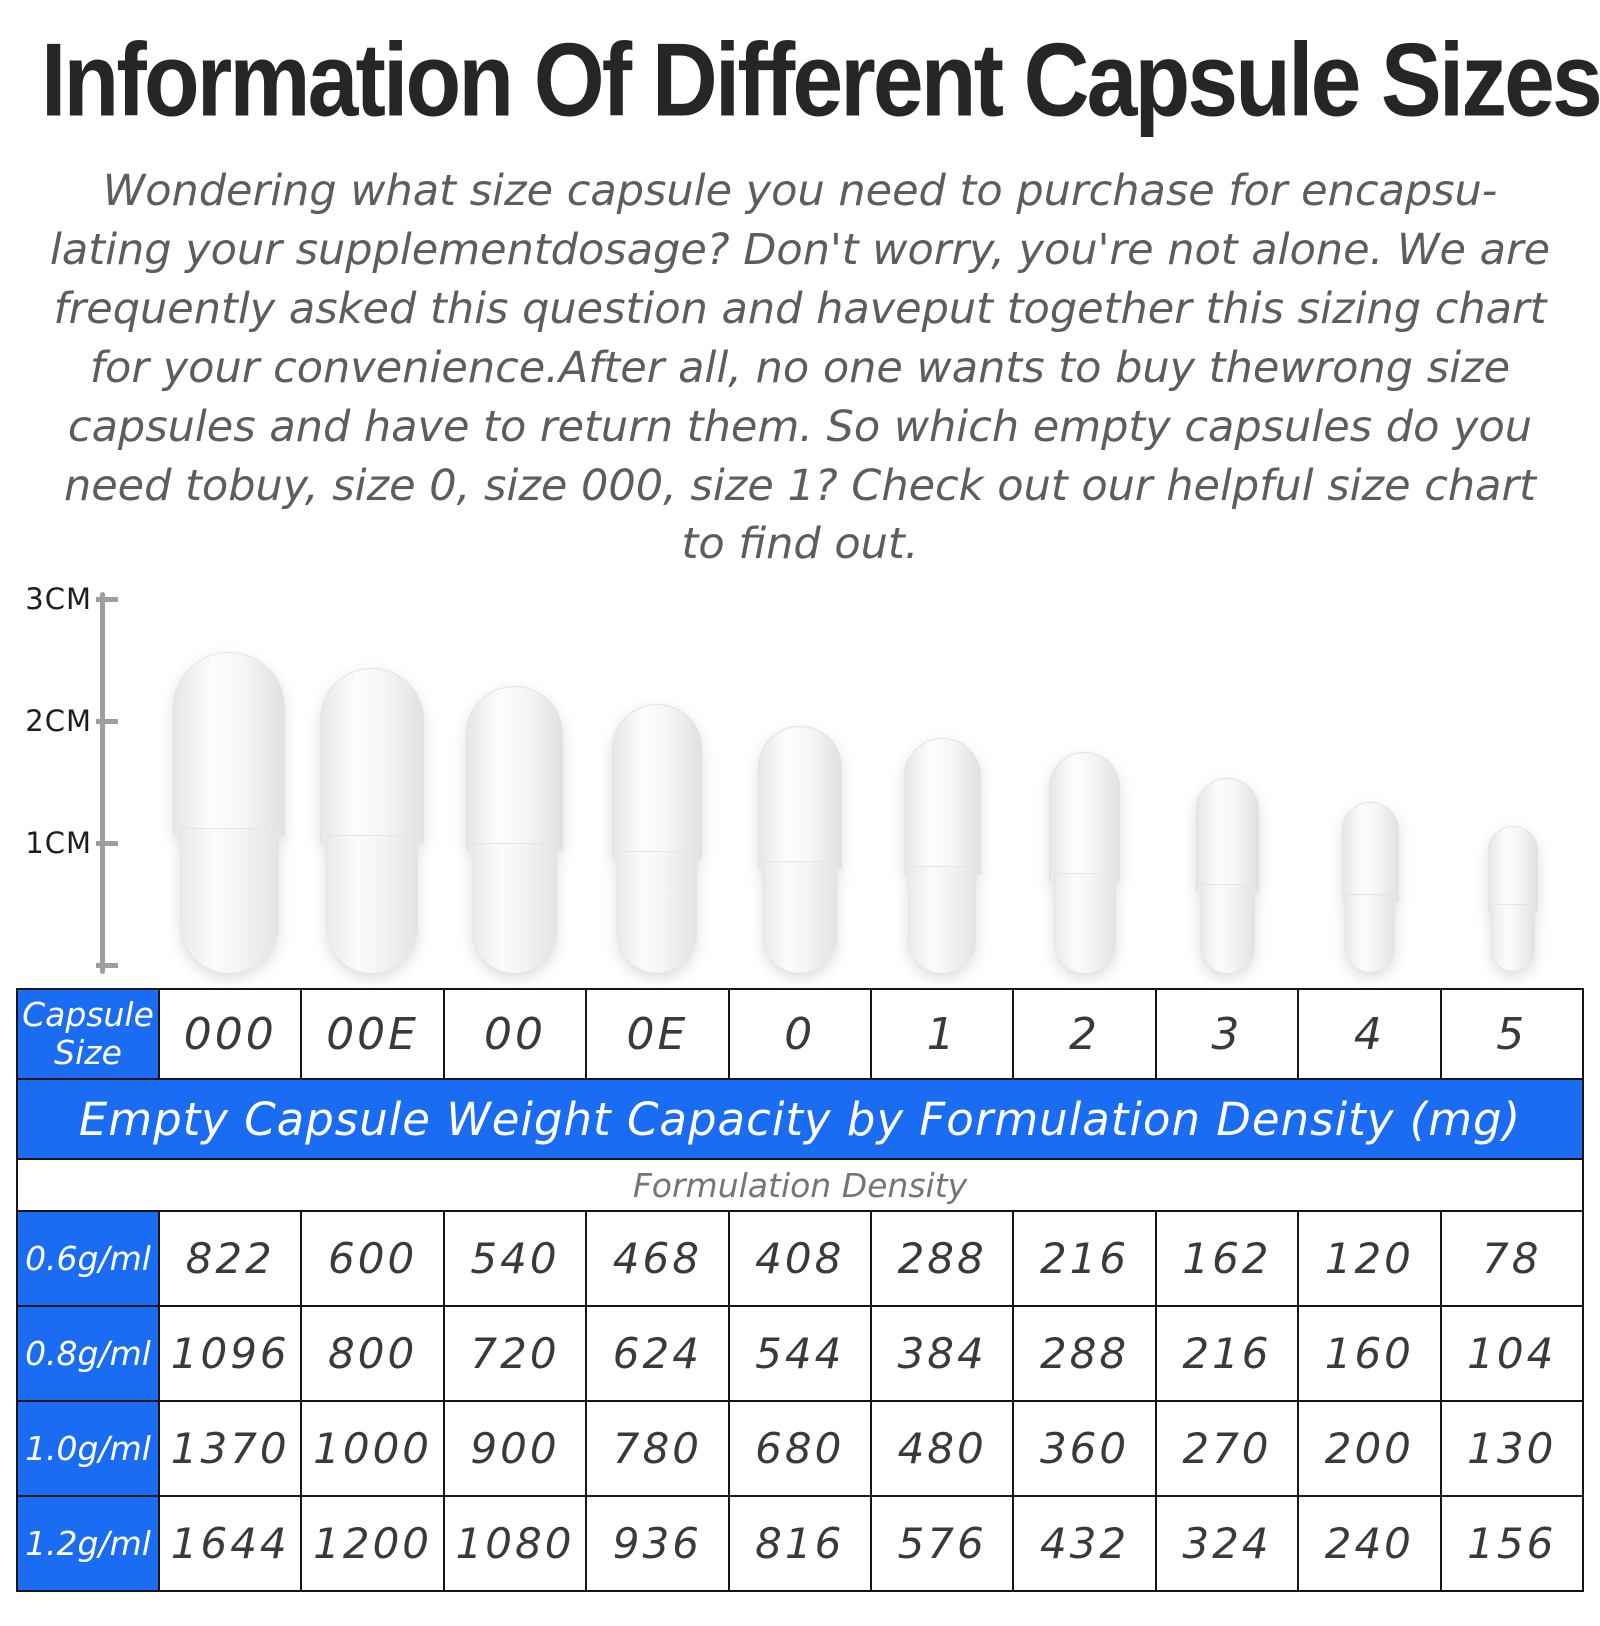 The image size is (1600, 1626). I want to click on value-0.6-3: 162, so click(1227, 1259).